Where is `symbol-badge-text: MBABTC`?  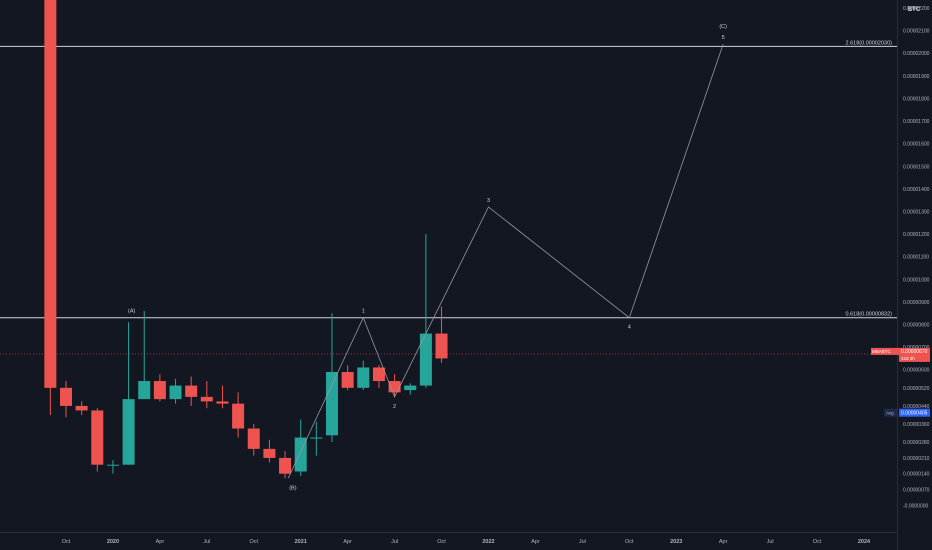
symbol-badge-text: MBABTC is located at coordinates (882, 351).